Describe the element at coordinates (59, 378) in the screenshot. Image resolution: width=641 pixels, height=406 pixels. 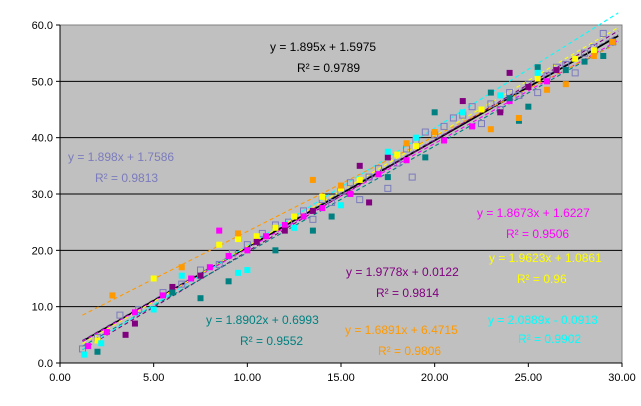
I see `tick-label-x: 0.00` at that location.